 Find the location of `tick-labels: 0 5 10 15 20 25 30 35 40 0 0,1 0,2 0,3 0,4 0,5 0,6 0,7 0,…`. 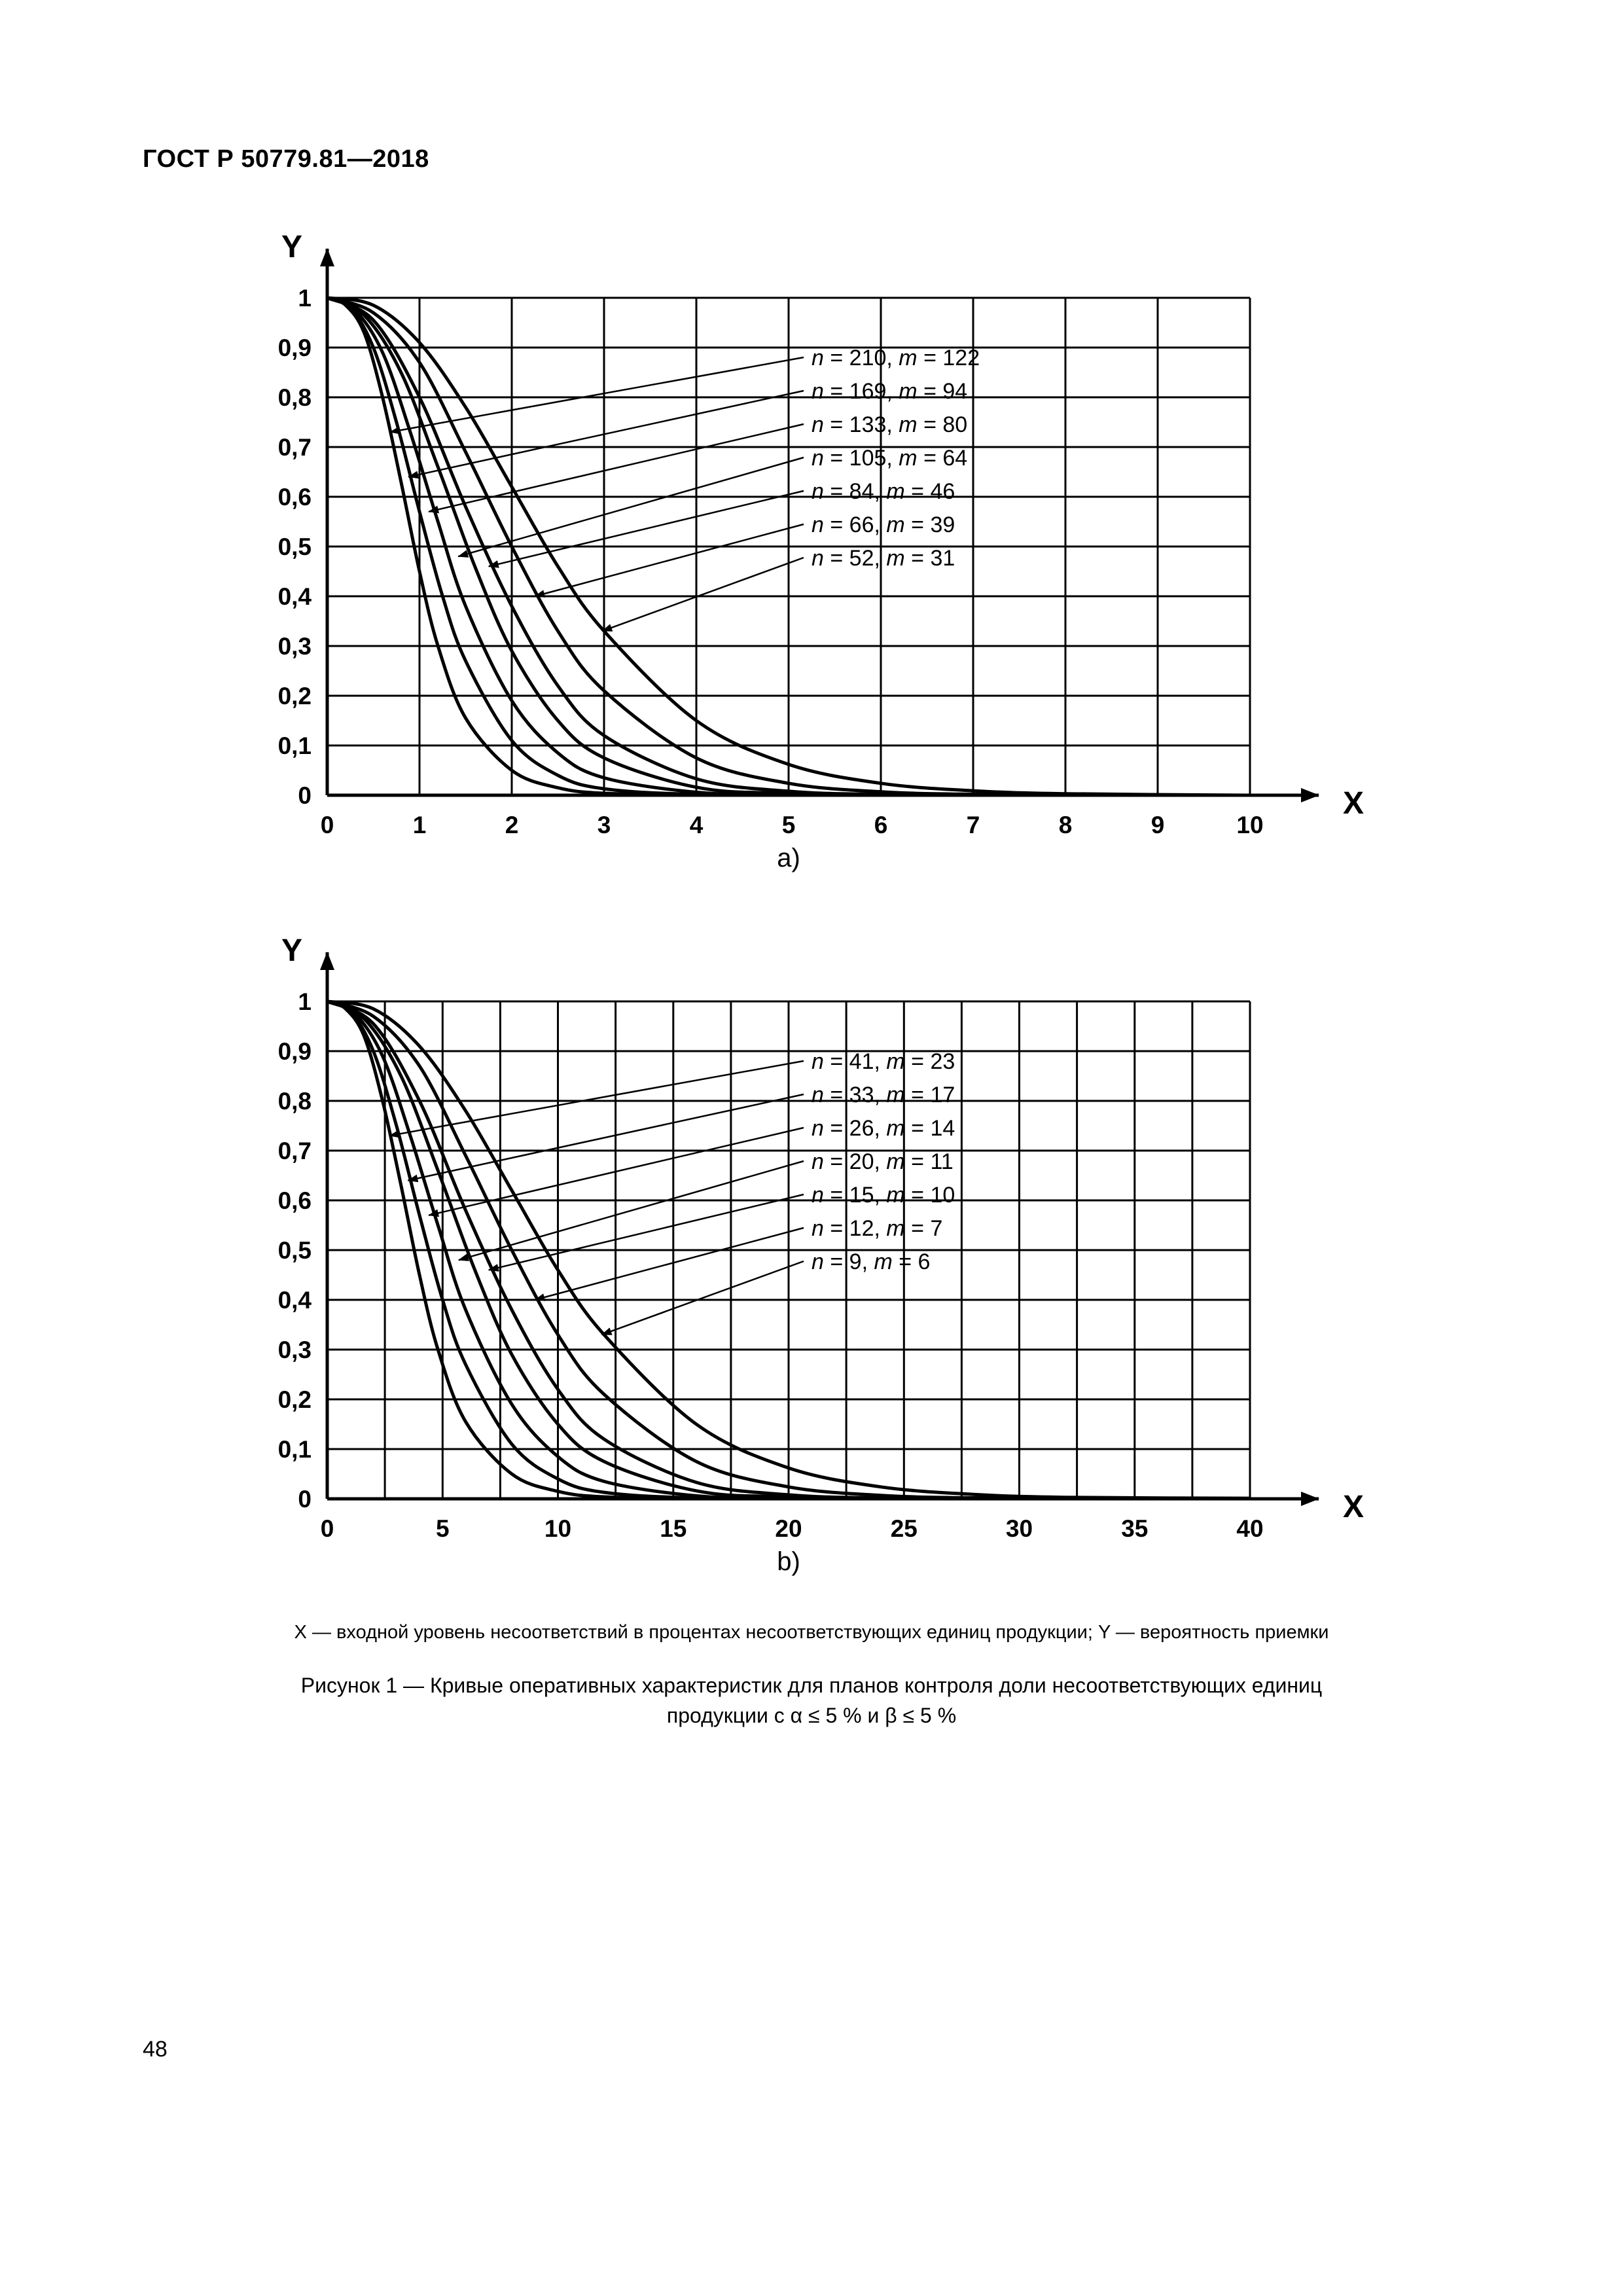

tick-labels: 0 5 10 15 20 25 30 35 40 0 0,1 0,2 0,3 0,4 0,5 0,6 0,7 0,… is located at coordinates (771, 1265).